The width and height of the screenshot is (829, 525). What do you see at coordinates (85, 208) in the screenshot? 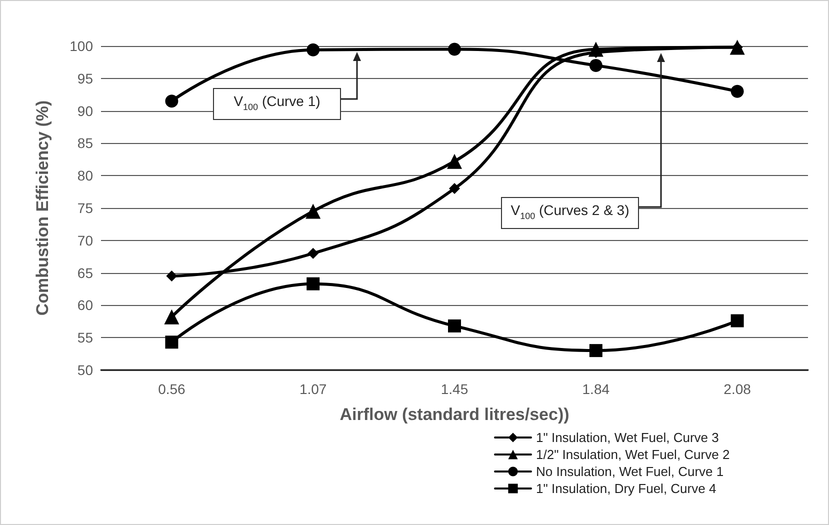
I see `y-tick-label: 75` at bounding box center [85, 208].